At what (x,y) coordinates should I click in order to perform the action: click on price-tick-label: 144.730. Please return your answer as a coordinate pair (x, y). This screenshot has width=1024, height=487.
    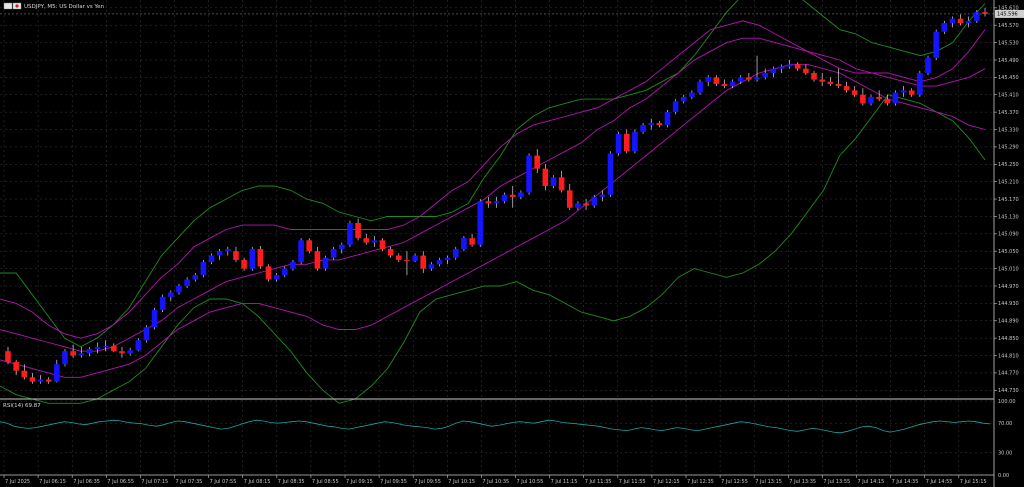
    Looking at the image, I should click on (1008, 391).